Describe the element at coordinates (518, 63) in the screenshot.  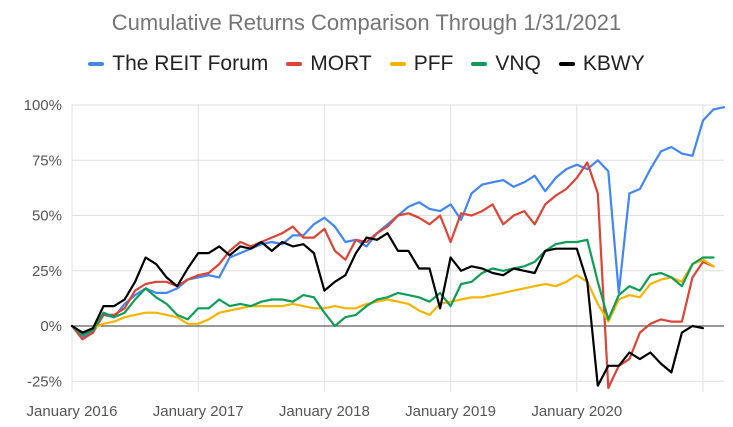
I see `legend-label: VNQ` at that location.